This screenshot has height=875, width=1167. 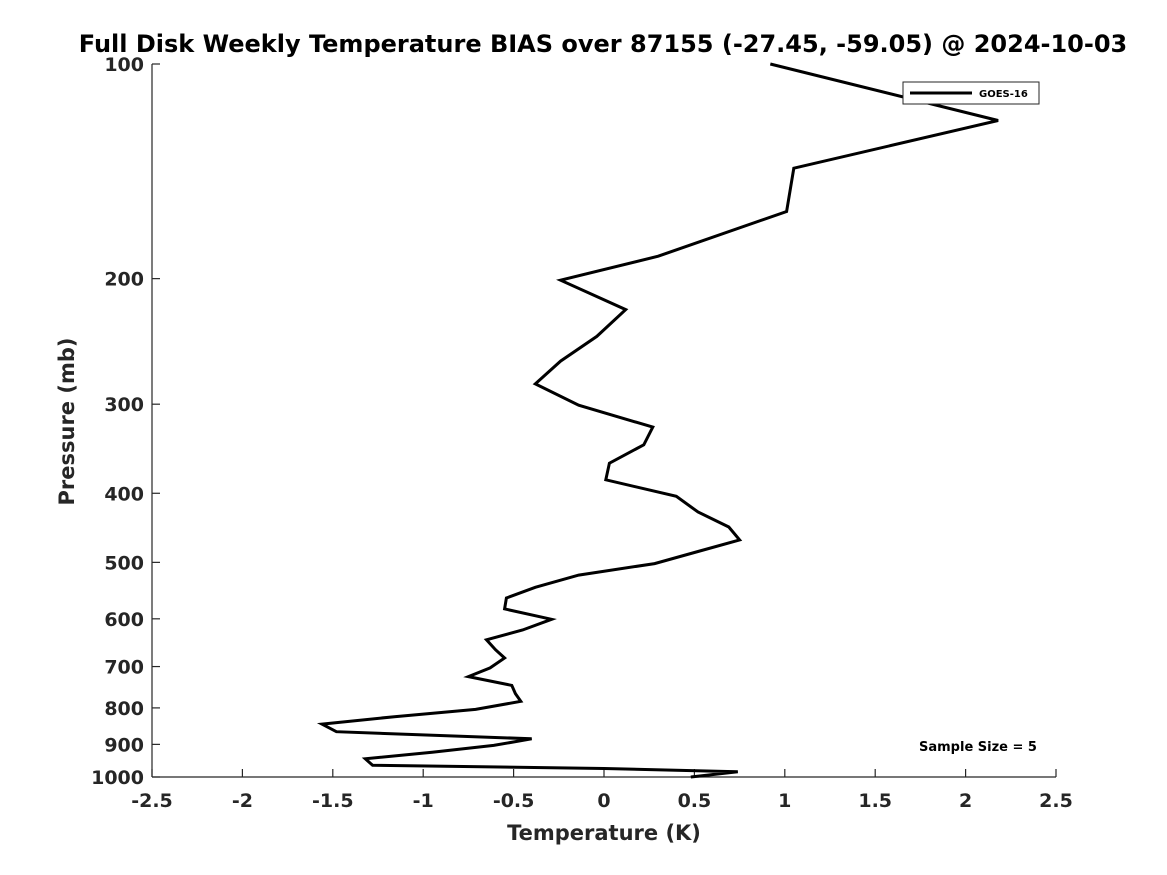 I want to click on legend-entry-goes-16: GOES-16, so click(x=1003, y=94).